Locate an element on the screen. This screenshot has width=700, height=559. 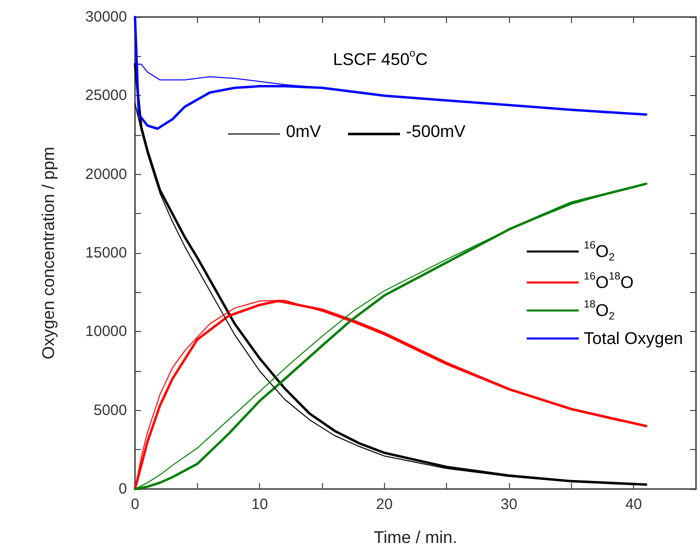
legend-label: Total Oxygen is located at coordinates (634, 338).